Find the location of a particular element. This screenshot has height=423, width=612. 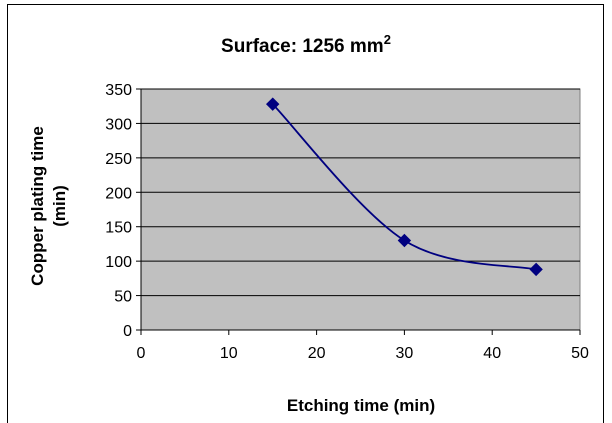

y-axis-title-line2: (min) is located at coordinates (59, 206).